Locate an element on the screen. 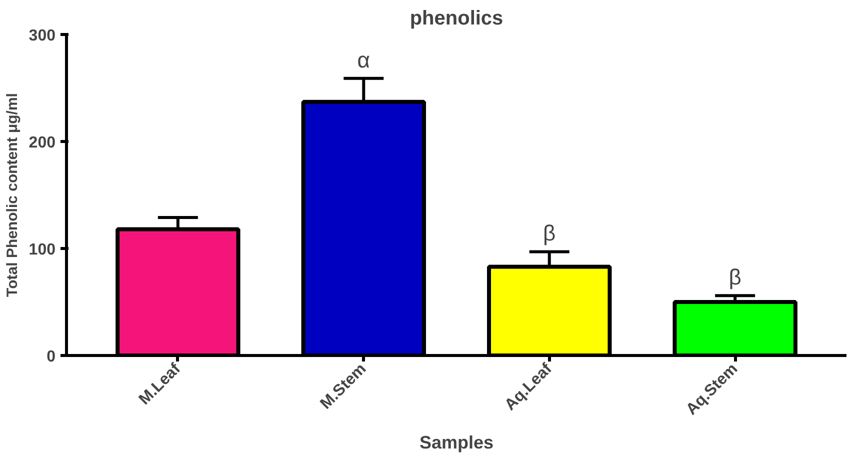 The height and width of the screenshot is (455, 866). y-axis-title: Total Phenolic content μg/ml is located at coordinates (12, 195).